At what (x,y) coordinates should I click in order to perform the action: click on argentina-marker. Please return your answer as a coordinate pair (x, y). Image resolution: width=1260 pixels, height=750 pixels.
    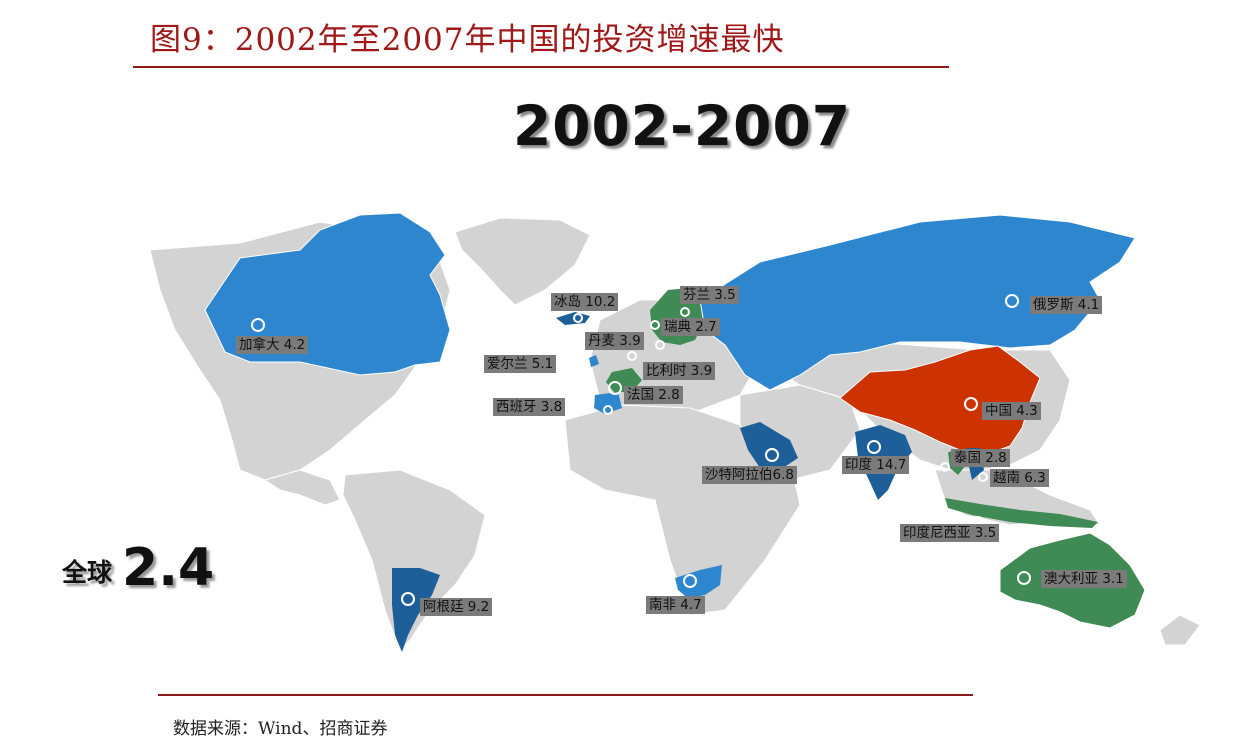
    Looking at the image, I should click on (408, 599).